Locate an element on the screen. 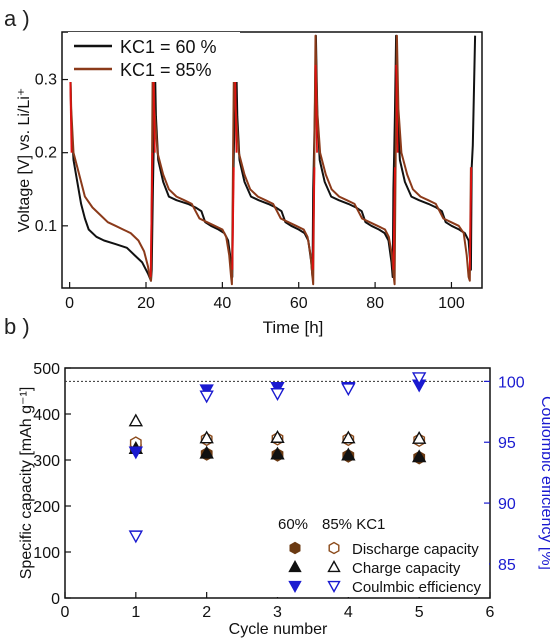 Image resolution: width=550 pixels, height=640 pixels. y-tick-label-a: 0.3 is located at coordinates (46, 80).